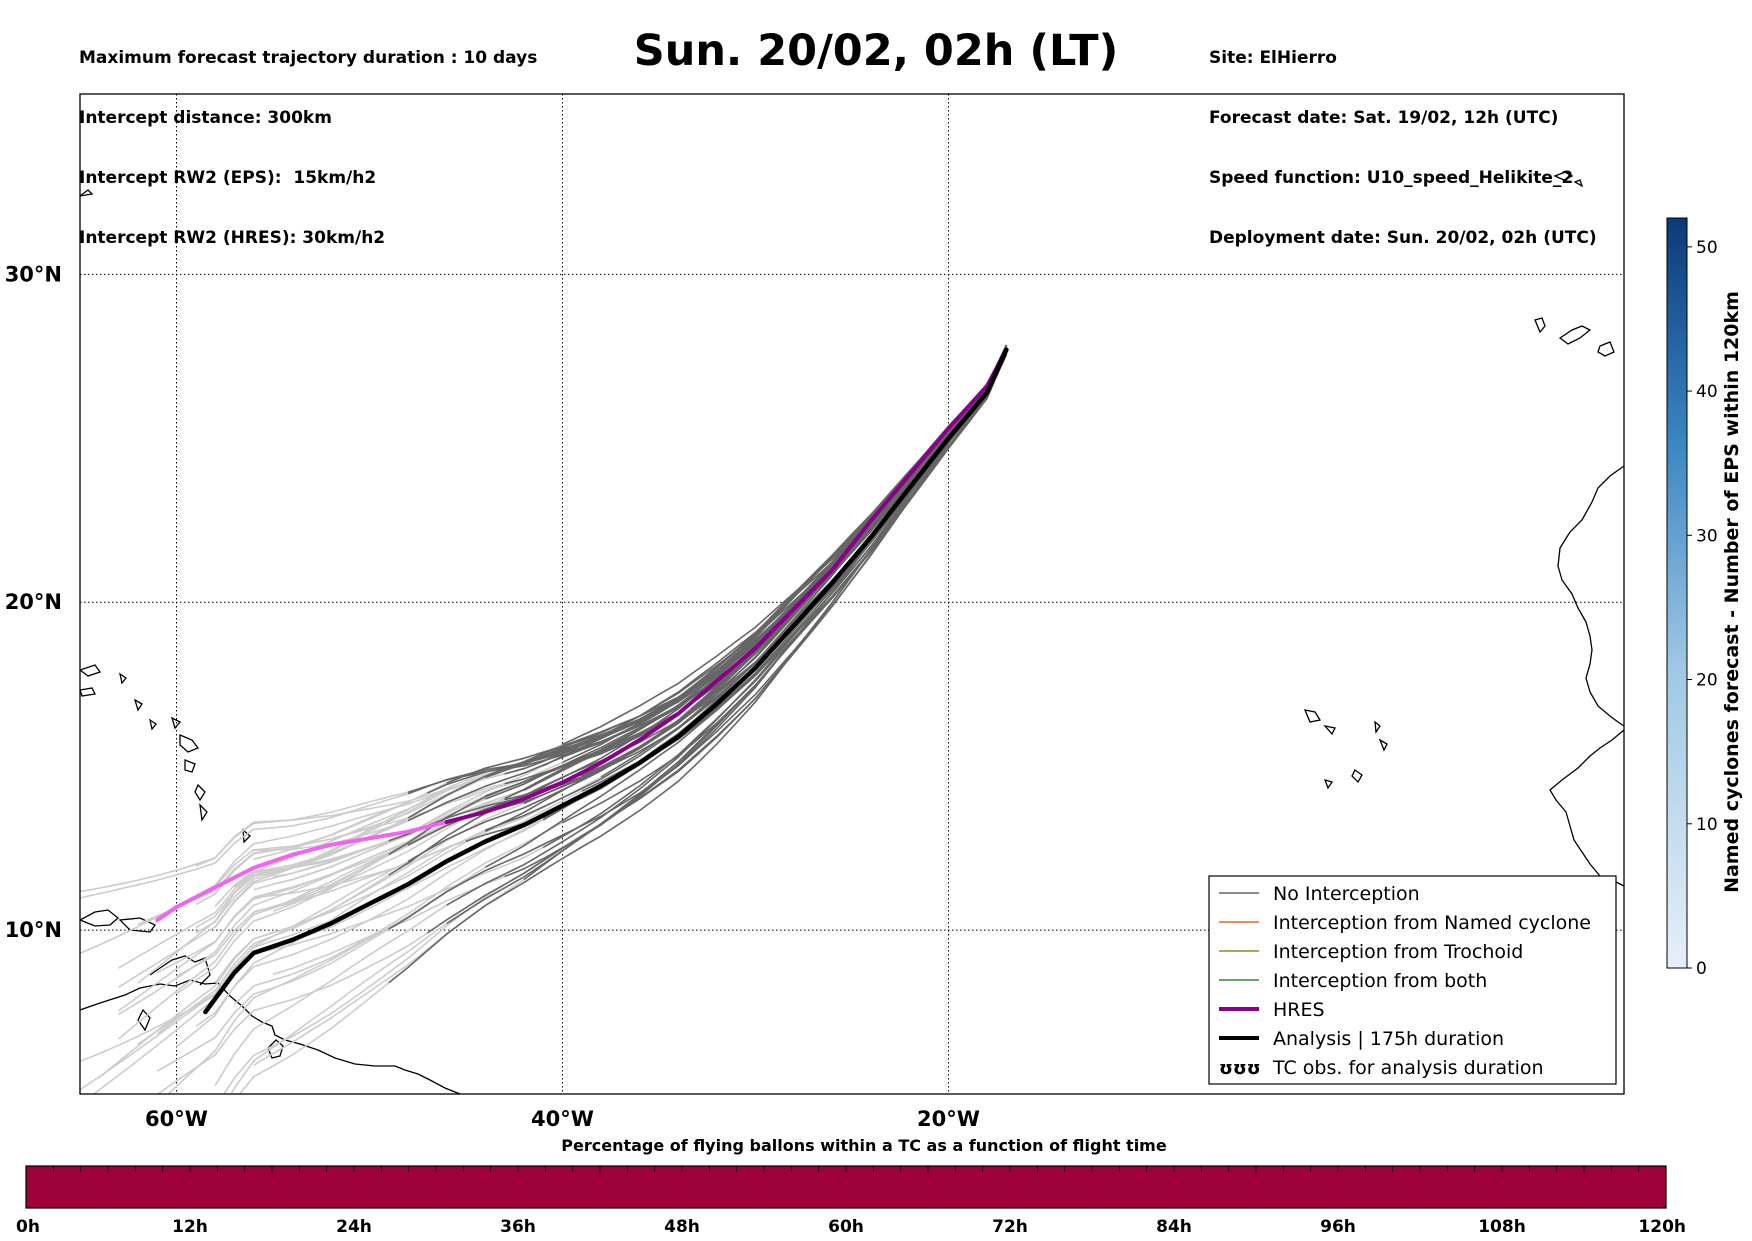 Image resolution: width=1752 pixels, height=1241 pixels. Describe the element at coordinates (1707, 825) in the screenshot. I see `colorbar-right-tick-label: 10` at that location.